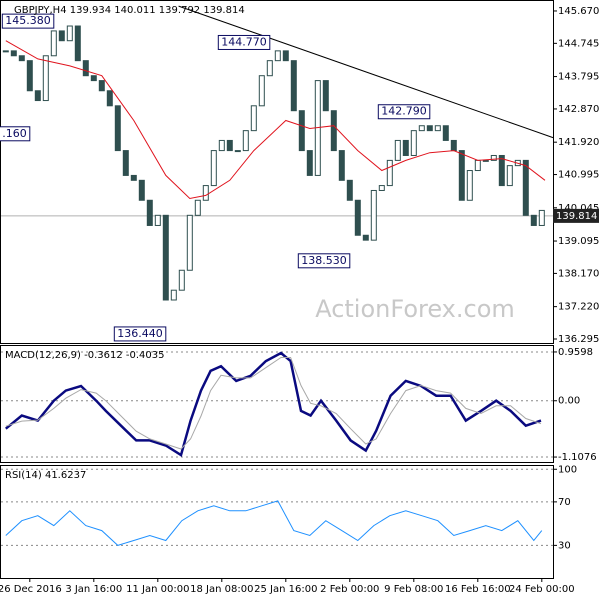 Image resolution: width=600 pixels, height=600 pixels. What do you see at coordinates (569, 401) in the screenshot?
I see `y-tick-label: 0.00` at bounding box center [569, 401].